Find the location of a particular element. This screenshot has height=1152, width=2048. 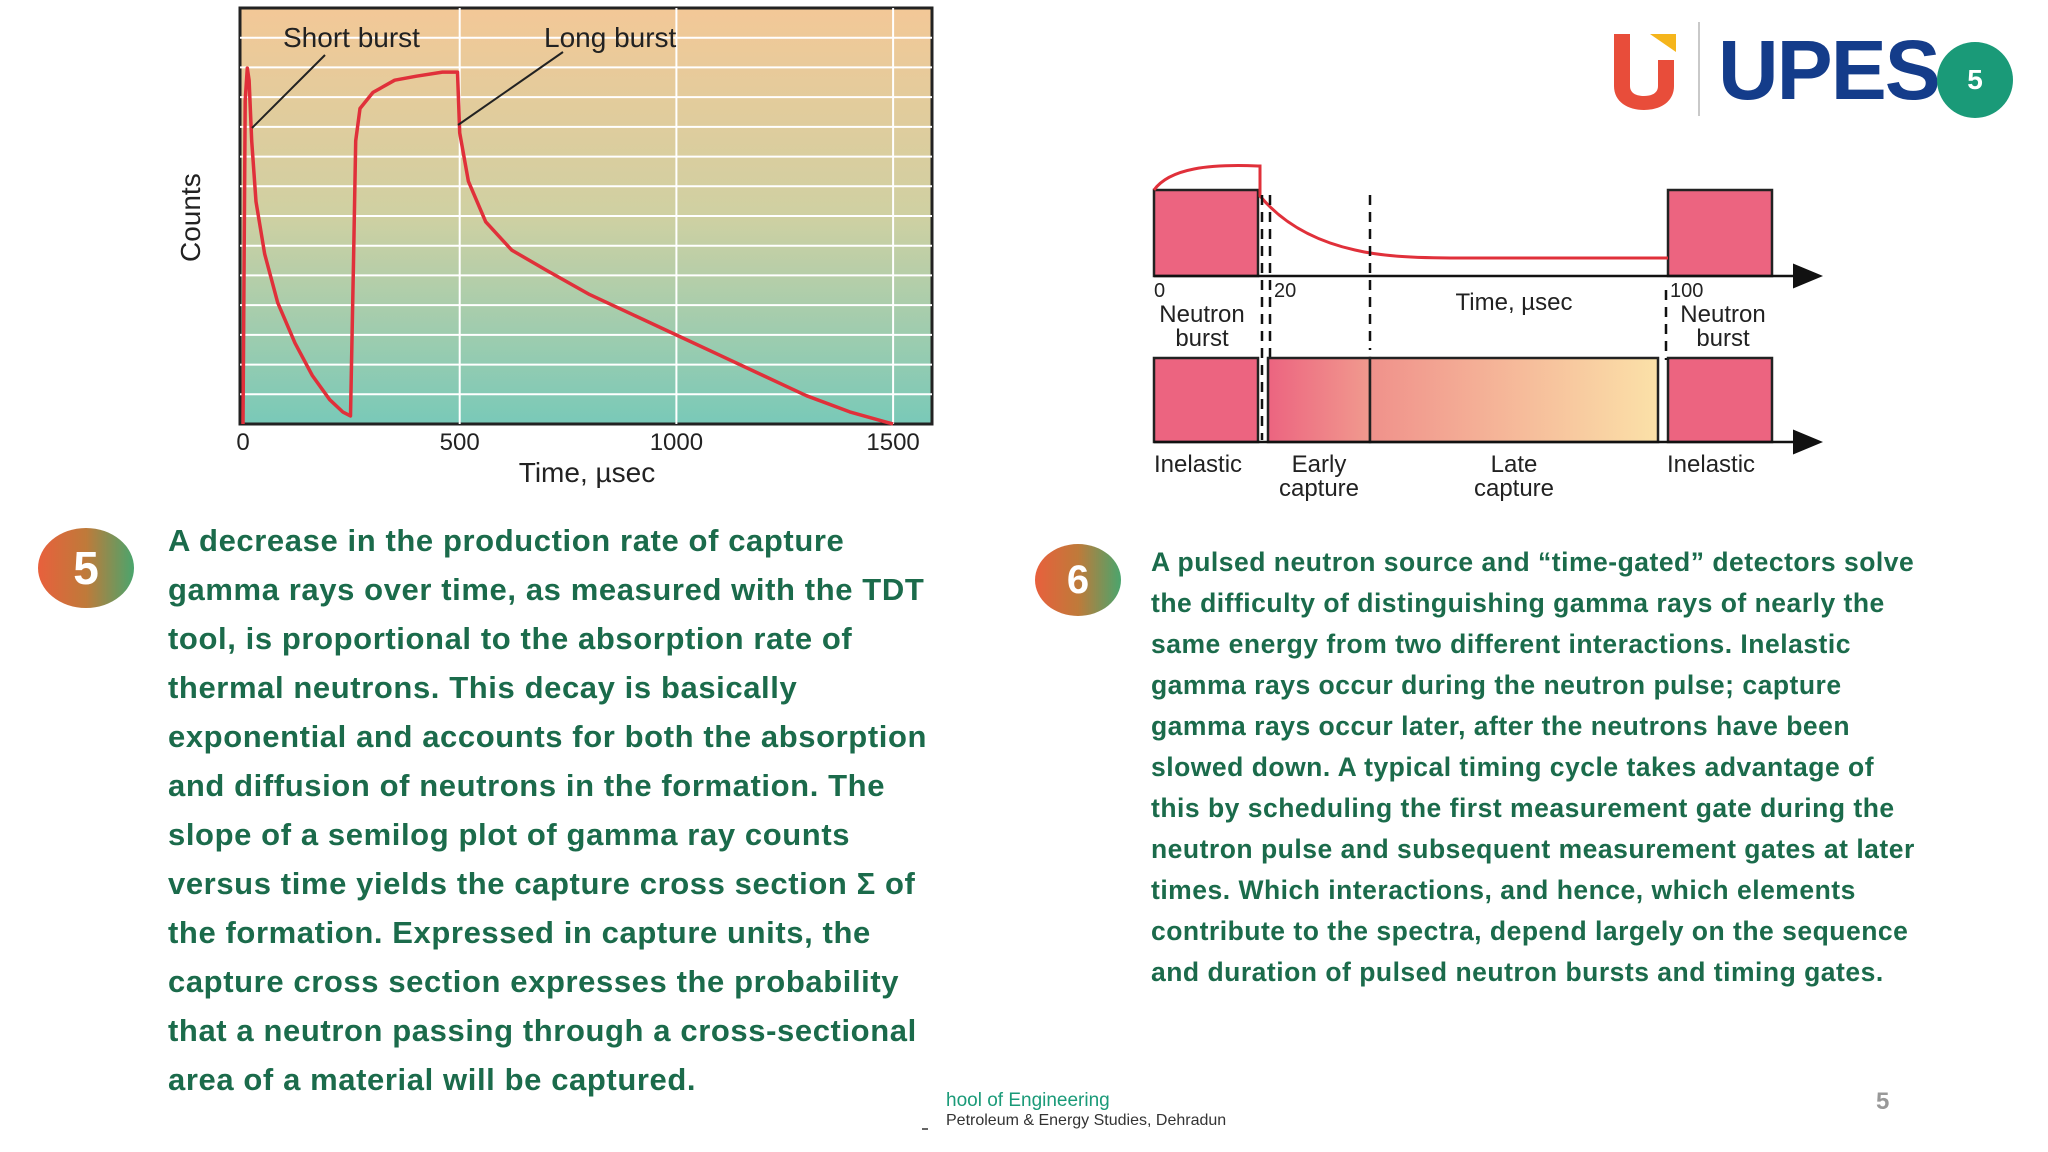

neutron-burst-left-line2: burst is located at coordinates (1202, 338).